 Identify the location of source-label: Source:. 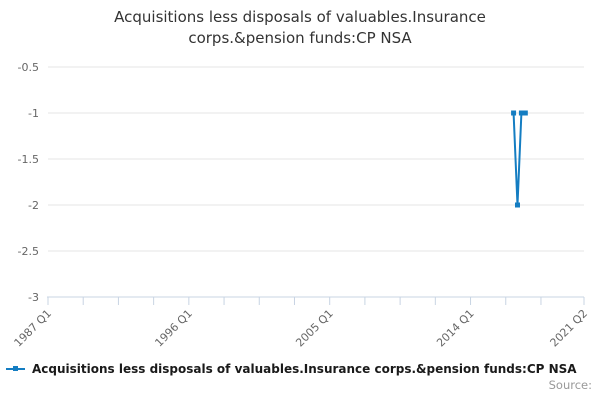
(570, 385).